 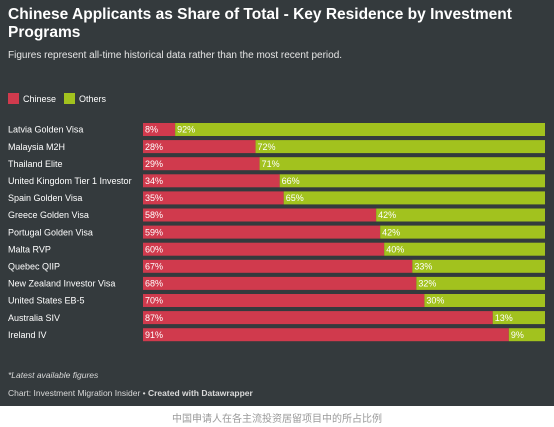 What do you see at coordinates (154, 335) in the screenshot?
I see `value-label-chinese-ireland-iv: 91%` at bounding box center [154, 335].